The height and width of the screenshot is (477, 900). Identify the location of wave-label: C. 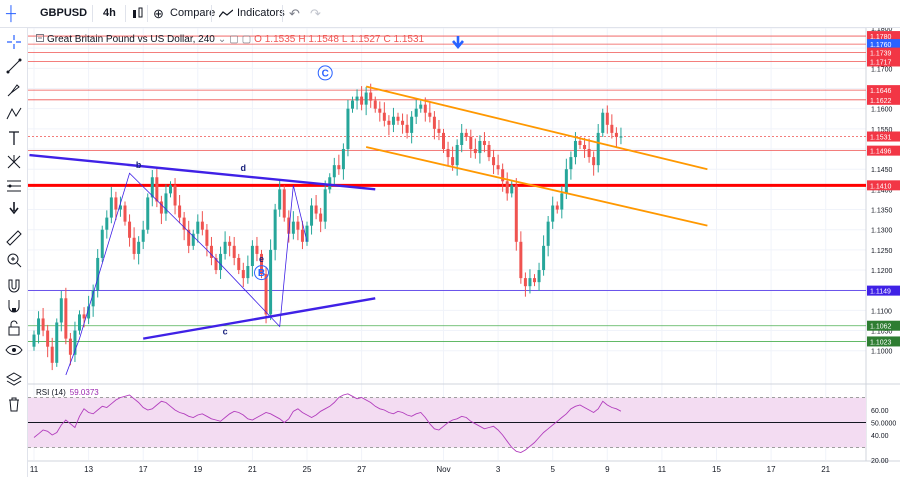
(325, 73).